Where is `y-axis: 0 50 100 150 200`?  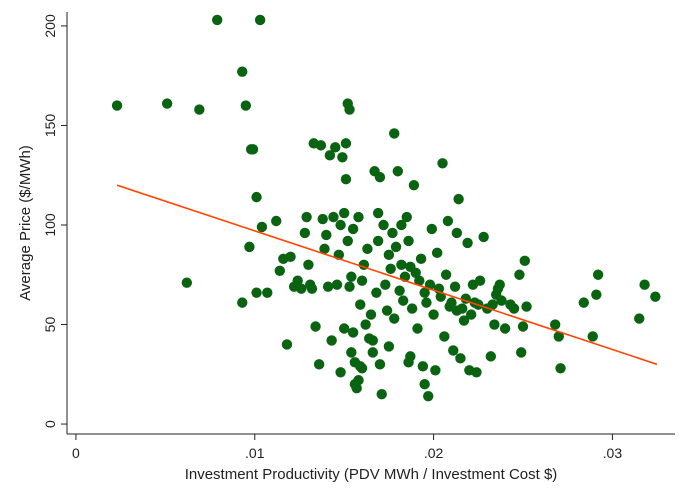 y-axis: 0 50 100 150 200 is located at coordinates (54, 221).